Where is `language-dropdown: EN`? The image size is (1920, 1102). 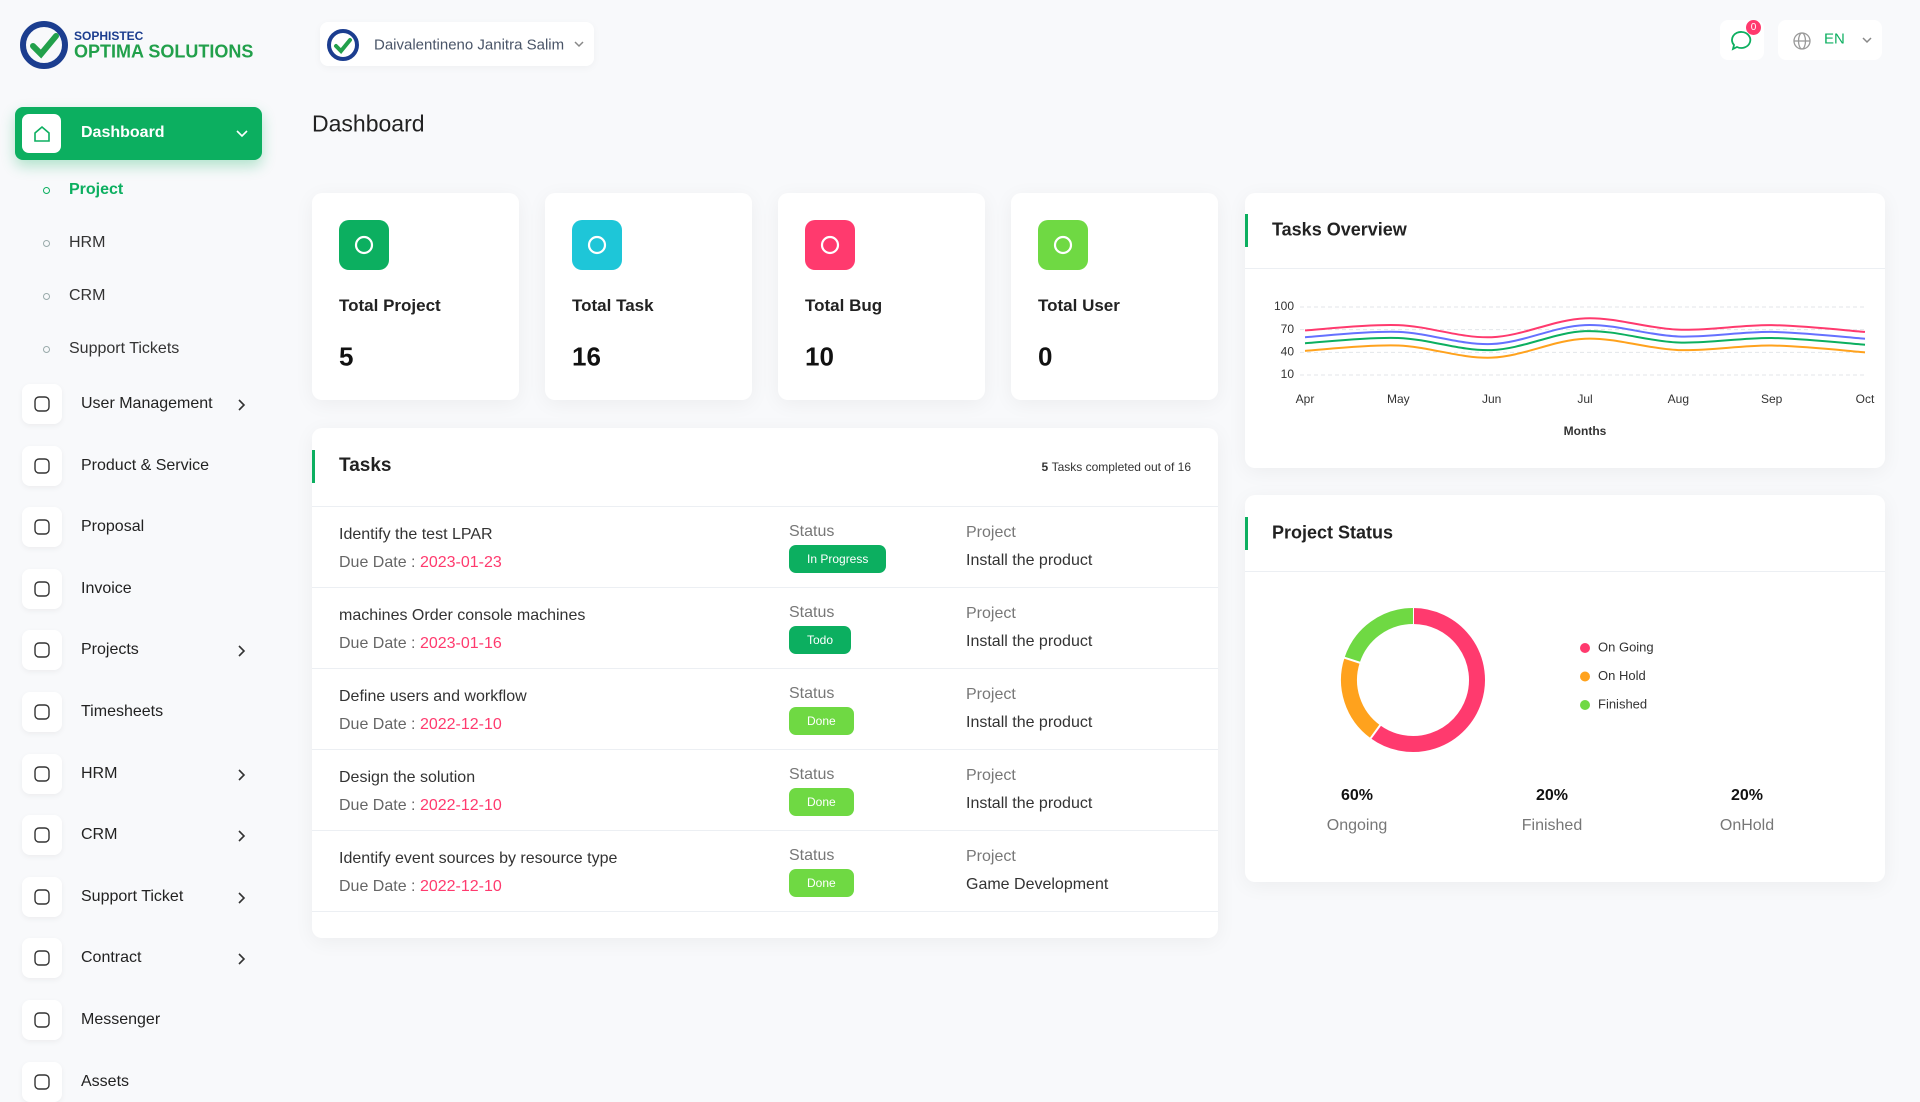
language-dropdown: EN is located at coordinates (1830, 40).